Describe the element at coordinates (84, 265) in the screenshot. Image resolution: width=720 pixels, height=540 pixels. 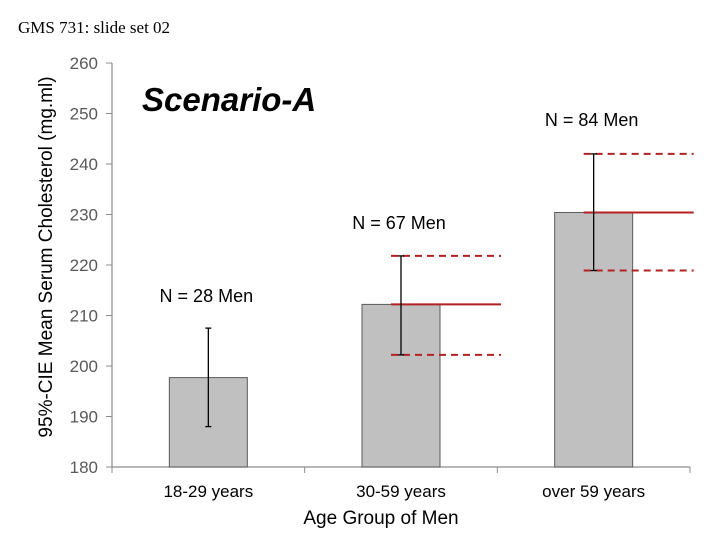
I see `y-tick-label: 220` at that location.